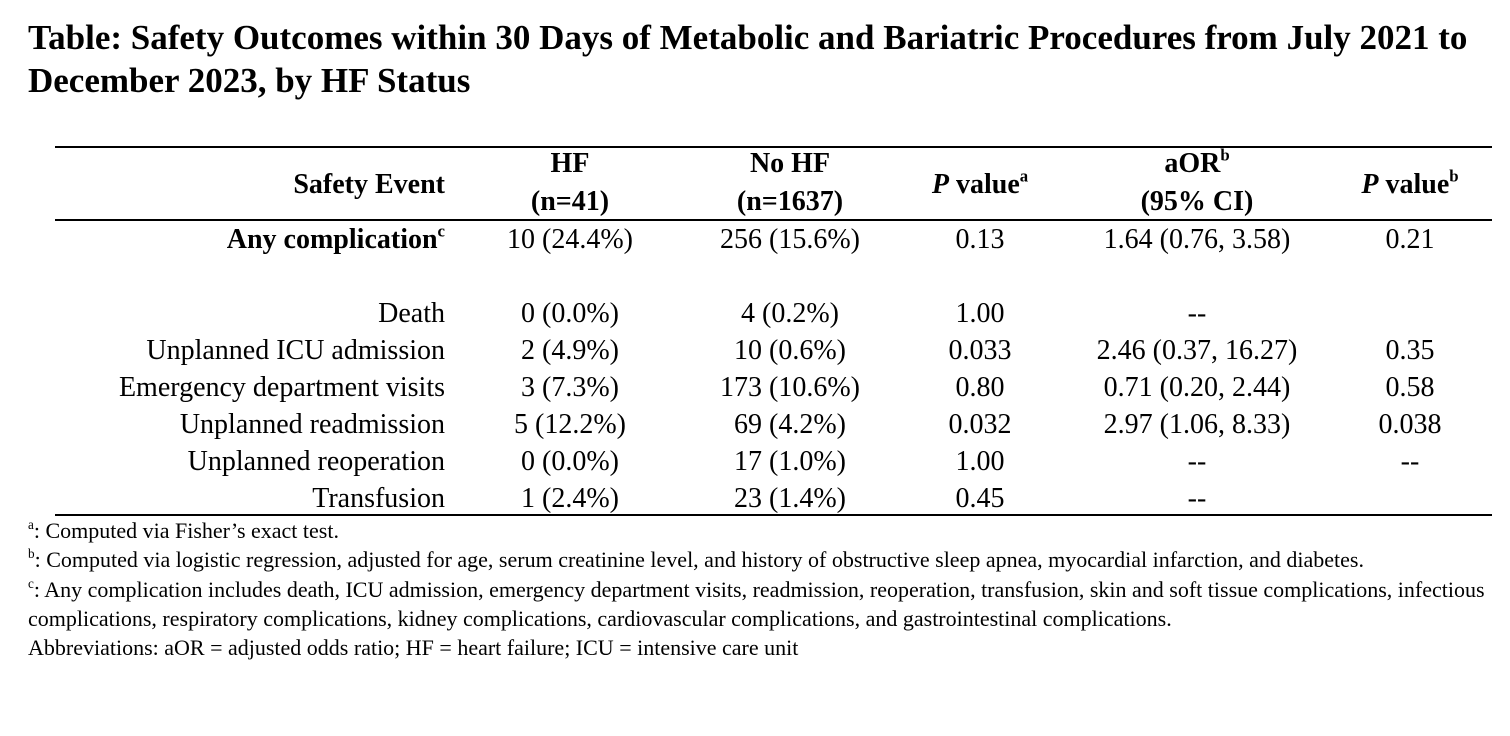  I want to click on table-cell: 3 (7.3%), so click(570, 387).